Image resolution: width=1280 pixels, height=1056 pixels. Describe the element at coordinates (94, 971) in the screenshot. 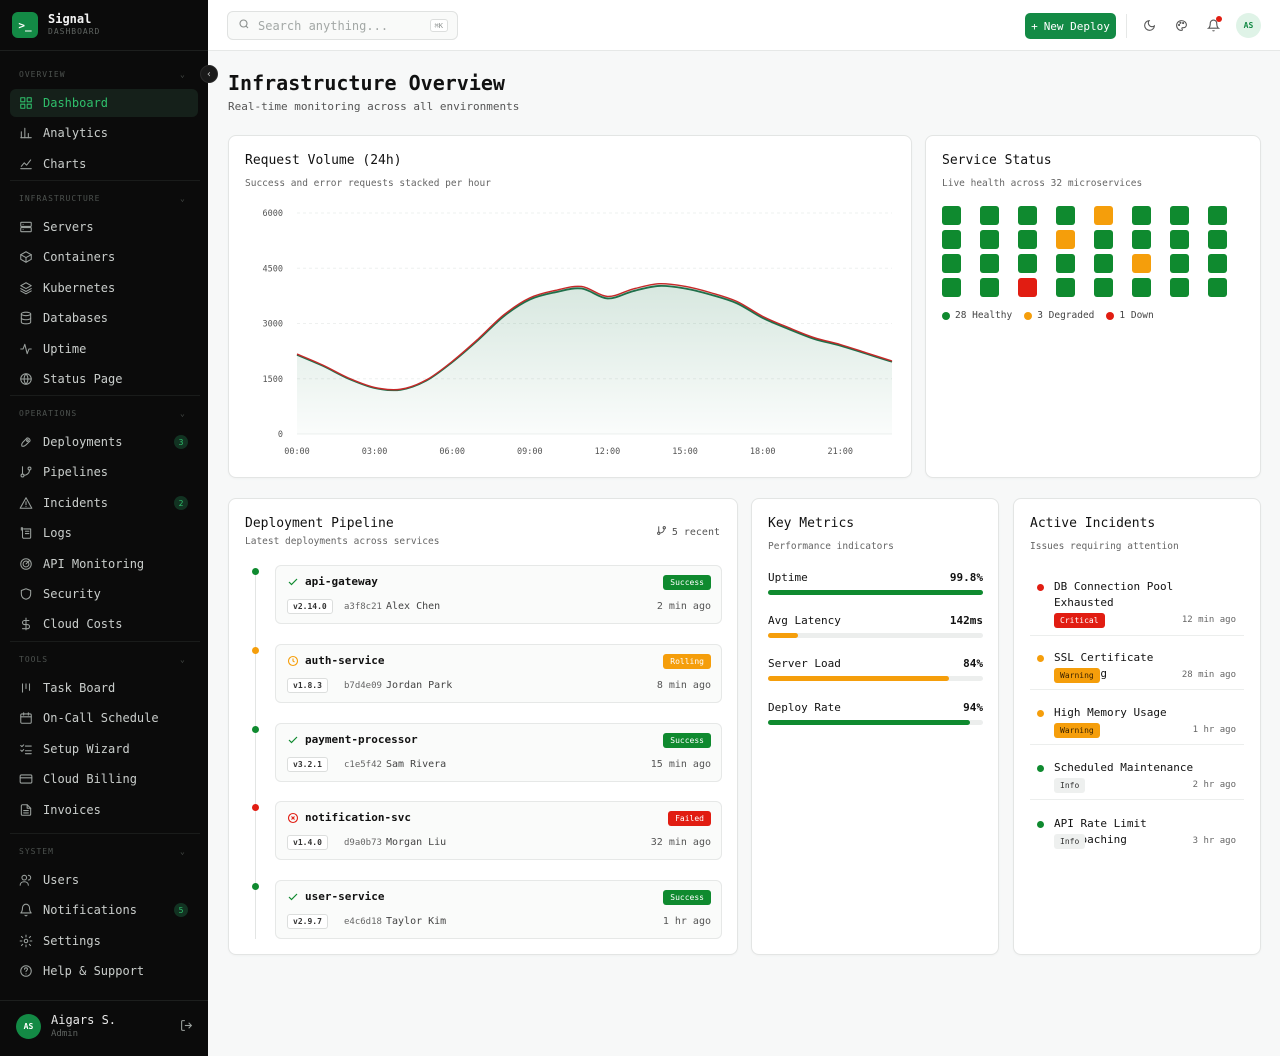

I see `sidebar-item-label: Help & Support` at that location.